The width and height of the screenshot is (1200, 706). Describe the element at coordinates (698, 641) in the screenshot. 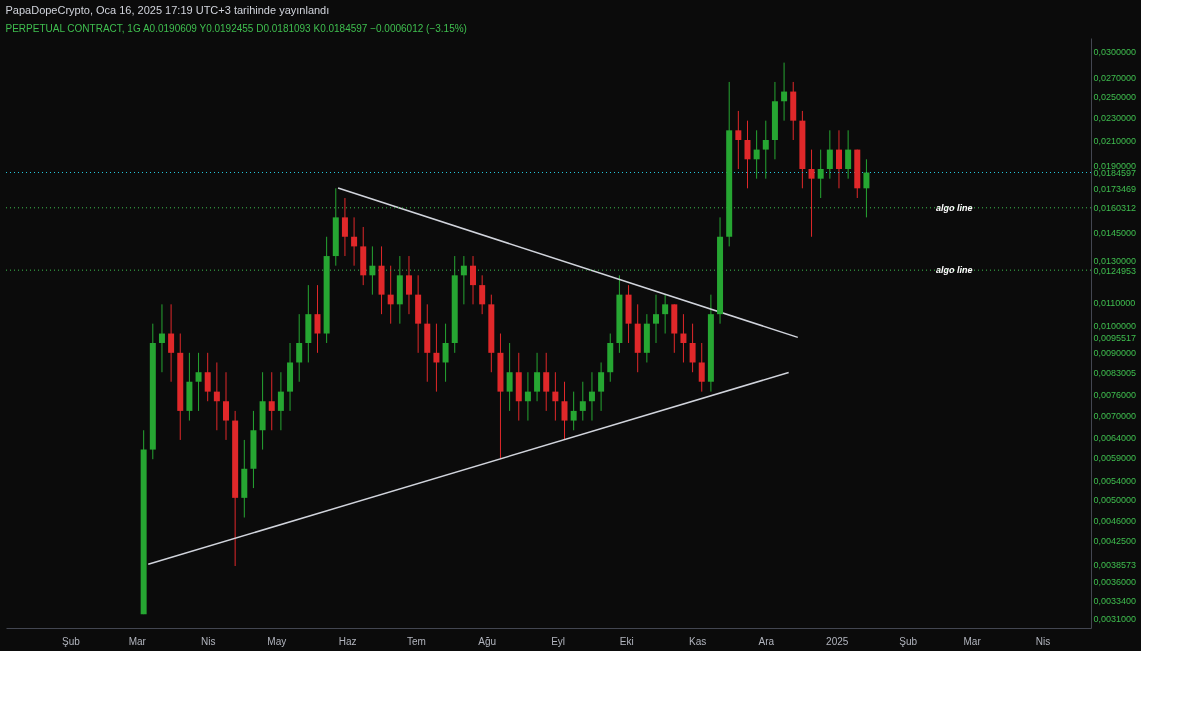

I see `x-tick-label: Kas` at that location.